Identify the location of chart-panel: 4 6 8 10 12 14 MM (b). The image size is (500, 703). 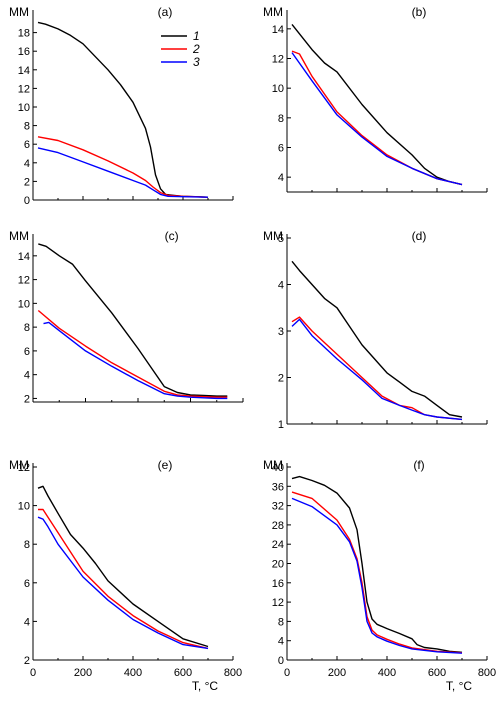
(375, 99).